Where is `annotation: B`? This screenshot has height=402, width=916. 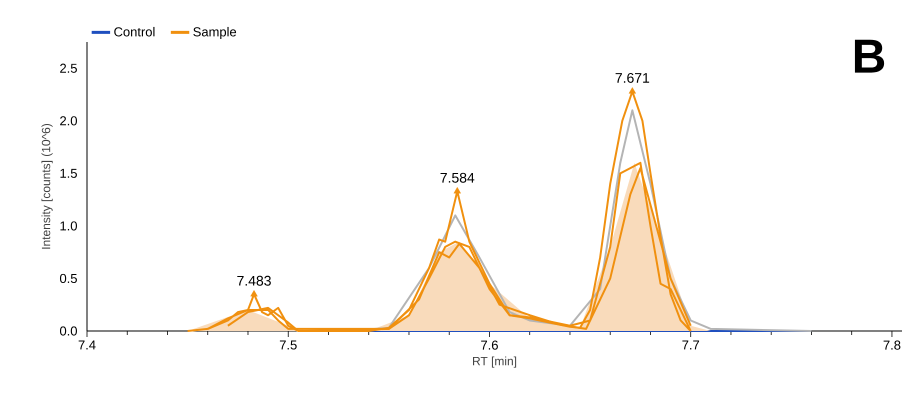 annotation: B is located at coordinates (869, 56).